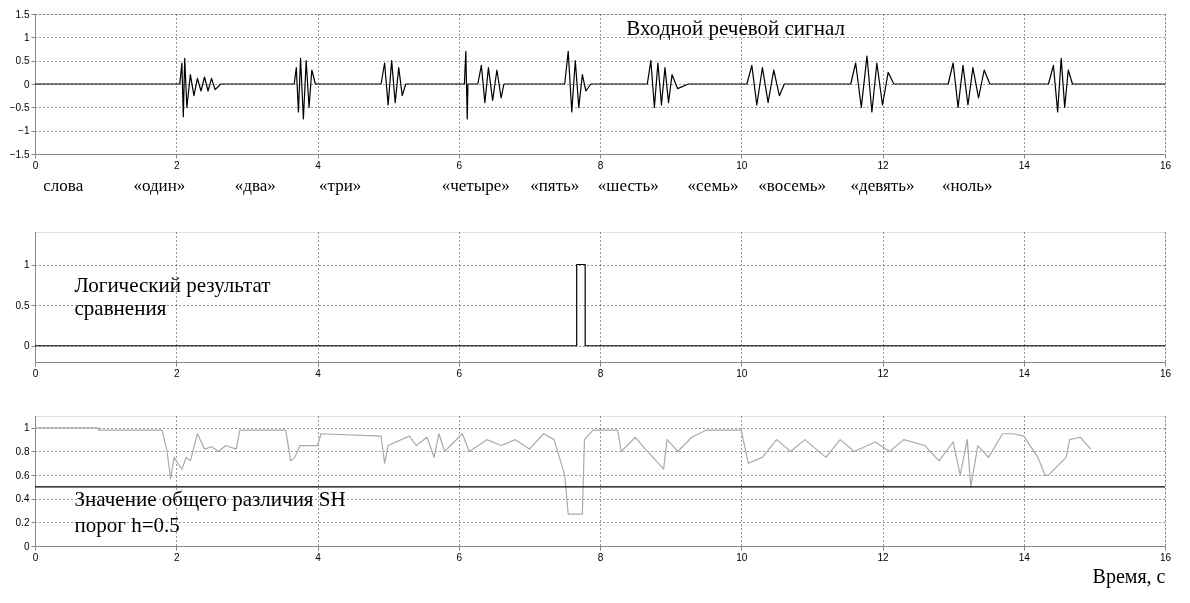 The height and width of the screenshot is (603, 1190). What do you see at coordinates (735, 28) in the screenshot?
I see `annotation: Входной речевой сигнал` at bounding box center [735, 28].